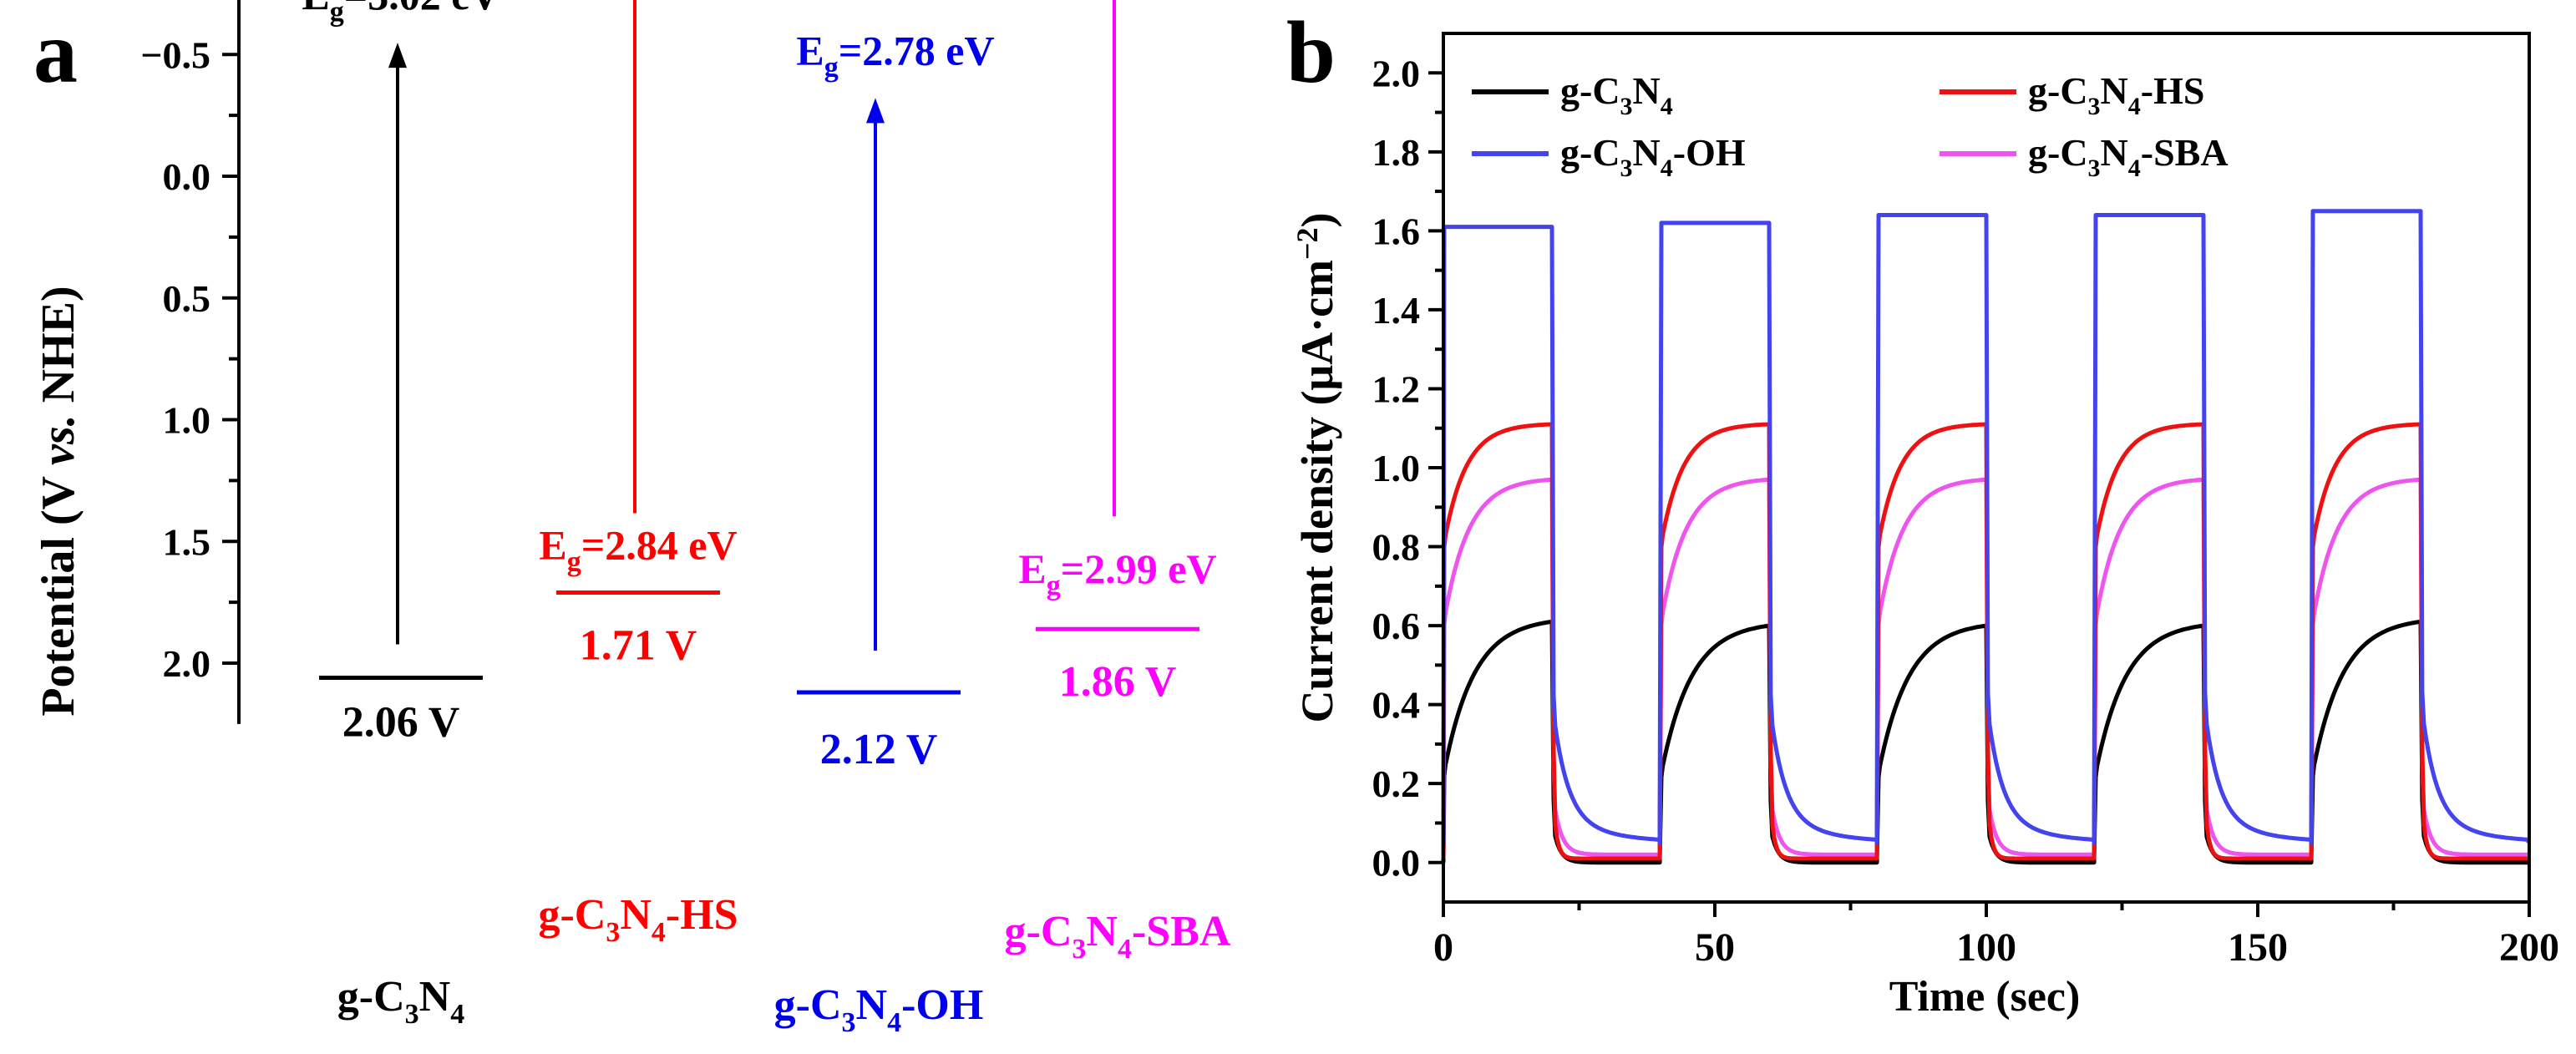 This screenshot has width=2576, height=1054. Describe the element at coordinates (1396, 468) in the screenshot. I see `y-tick-label: 1.0` at that location.